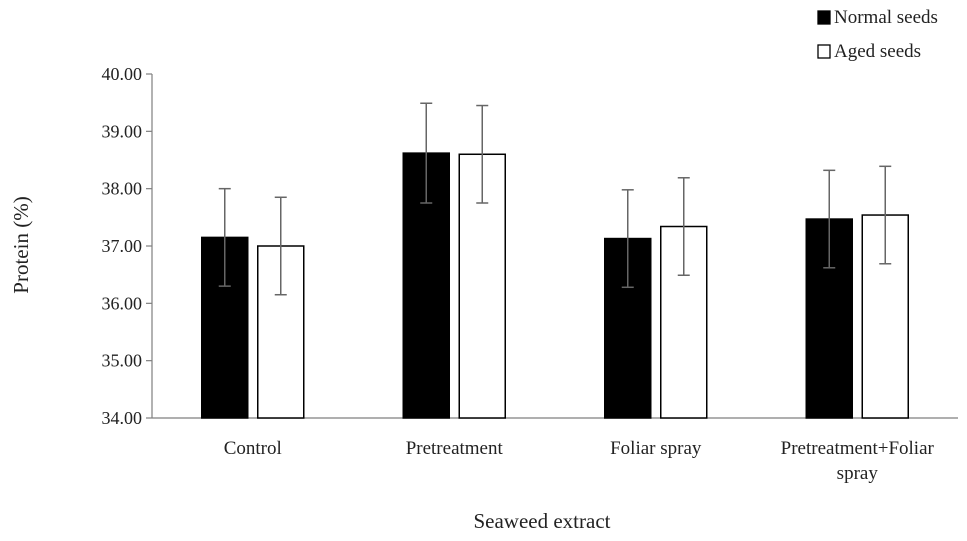  What do you see at coordinates (122, 361) in the screenshot?
I see `y-tick-label: 35.00` at bounding box center [122, 361].